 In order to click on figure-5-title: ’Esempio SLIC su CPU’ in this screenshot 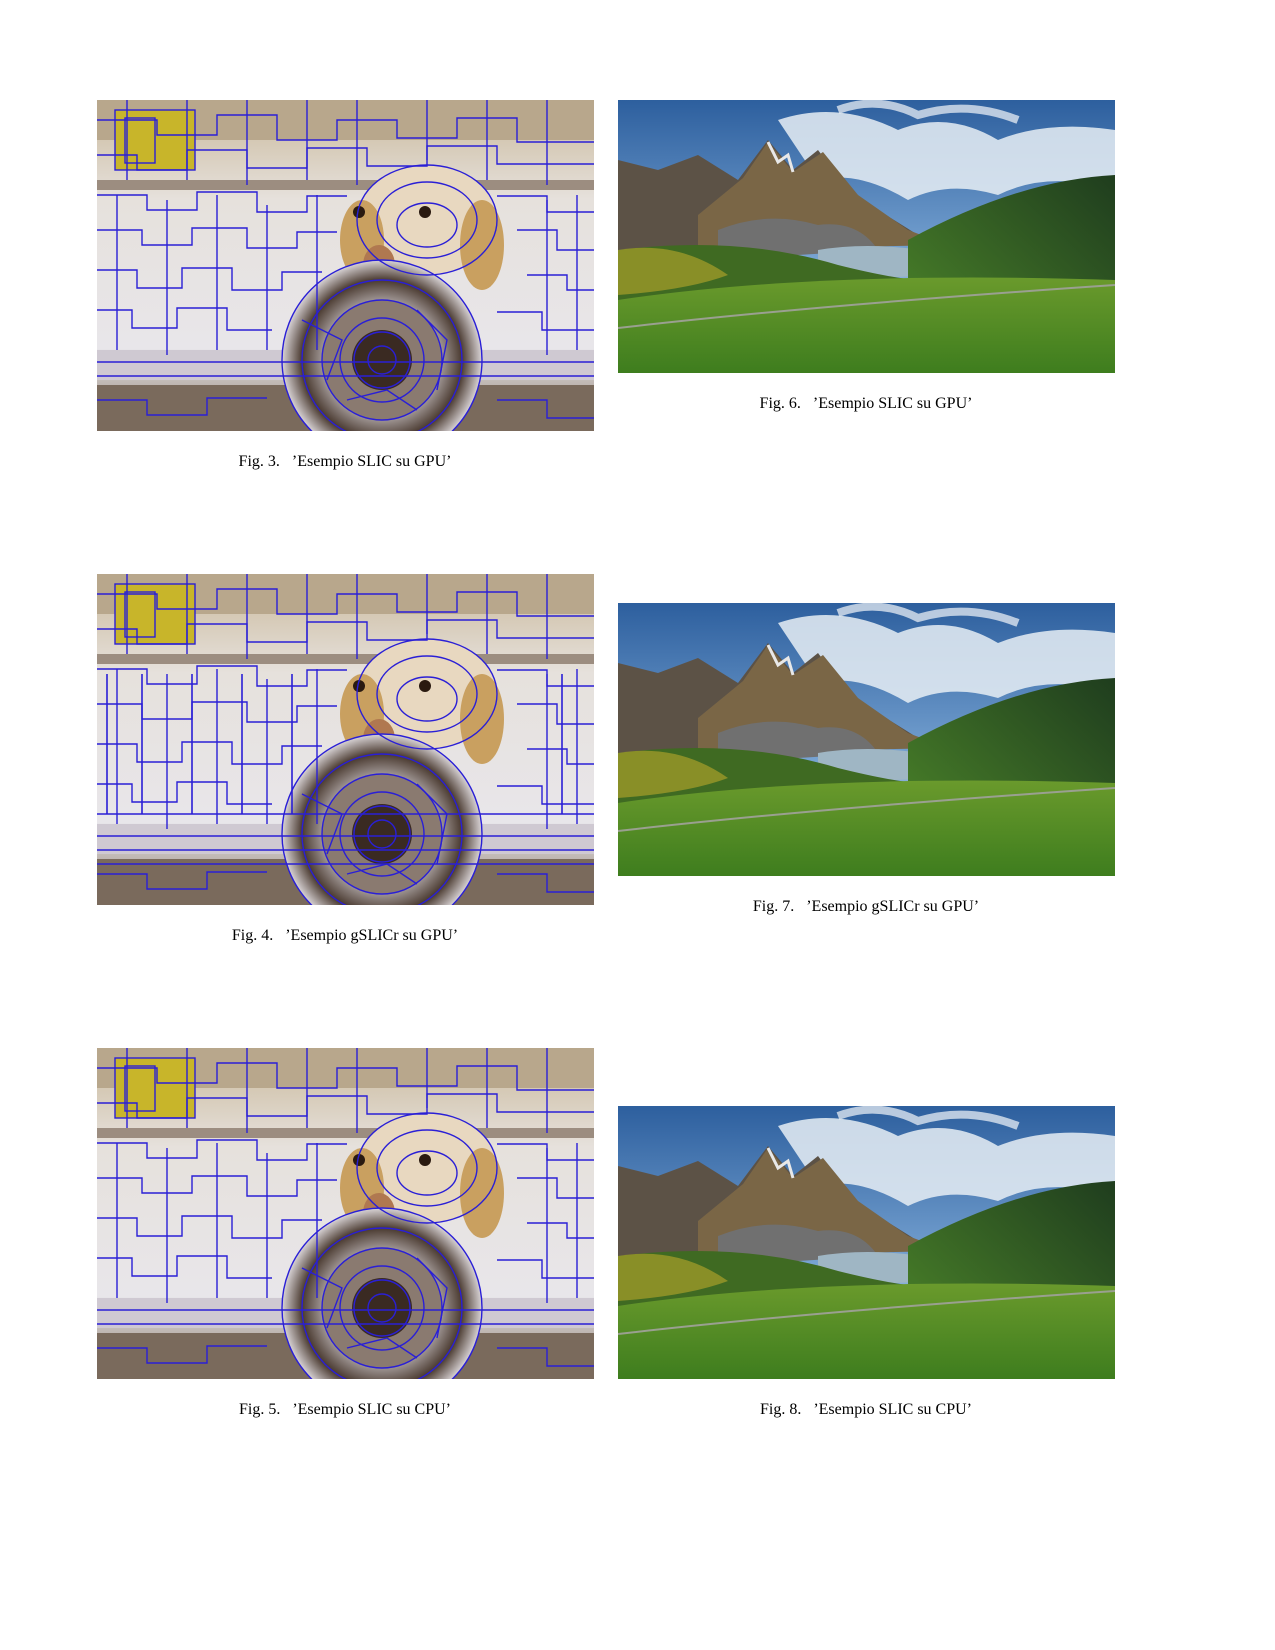, I will do `click(371, 1409)`.